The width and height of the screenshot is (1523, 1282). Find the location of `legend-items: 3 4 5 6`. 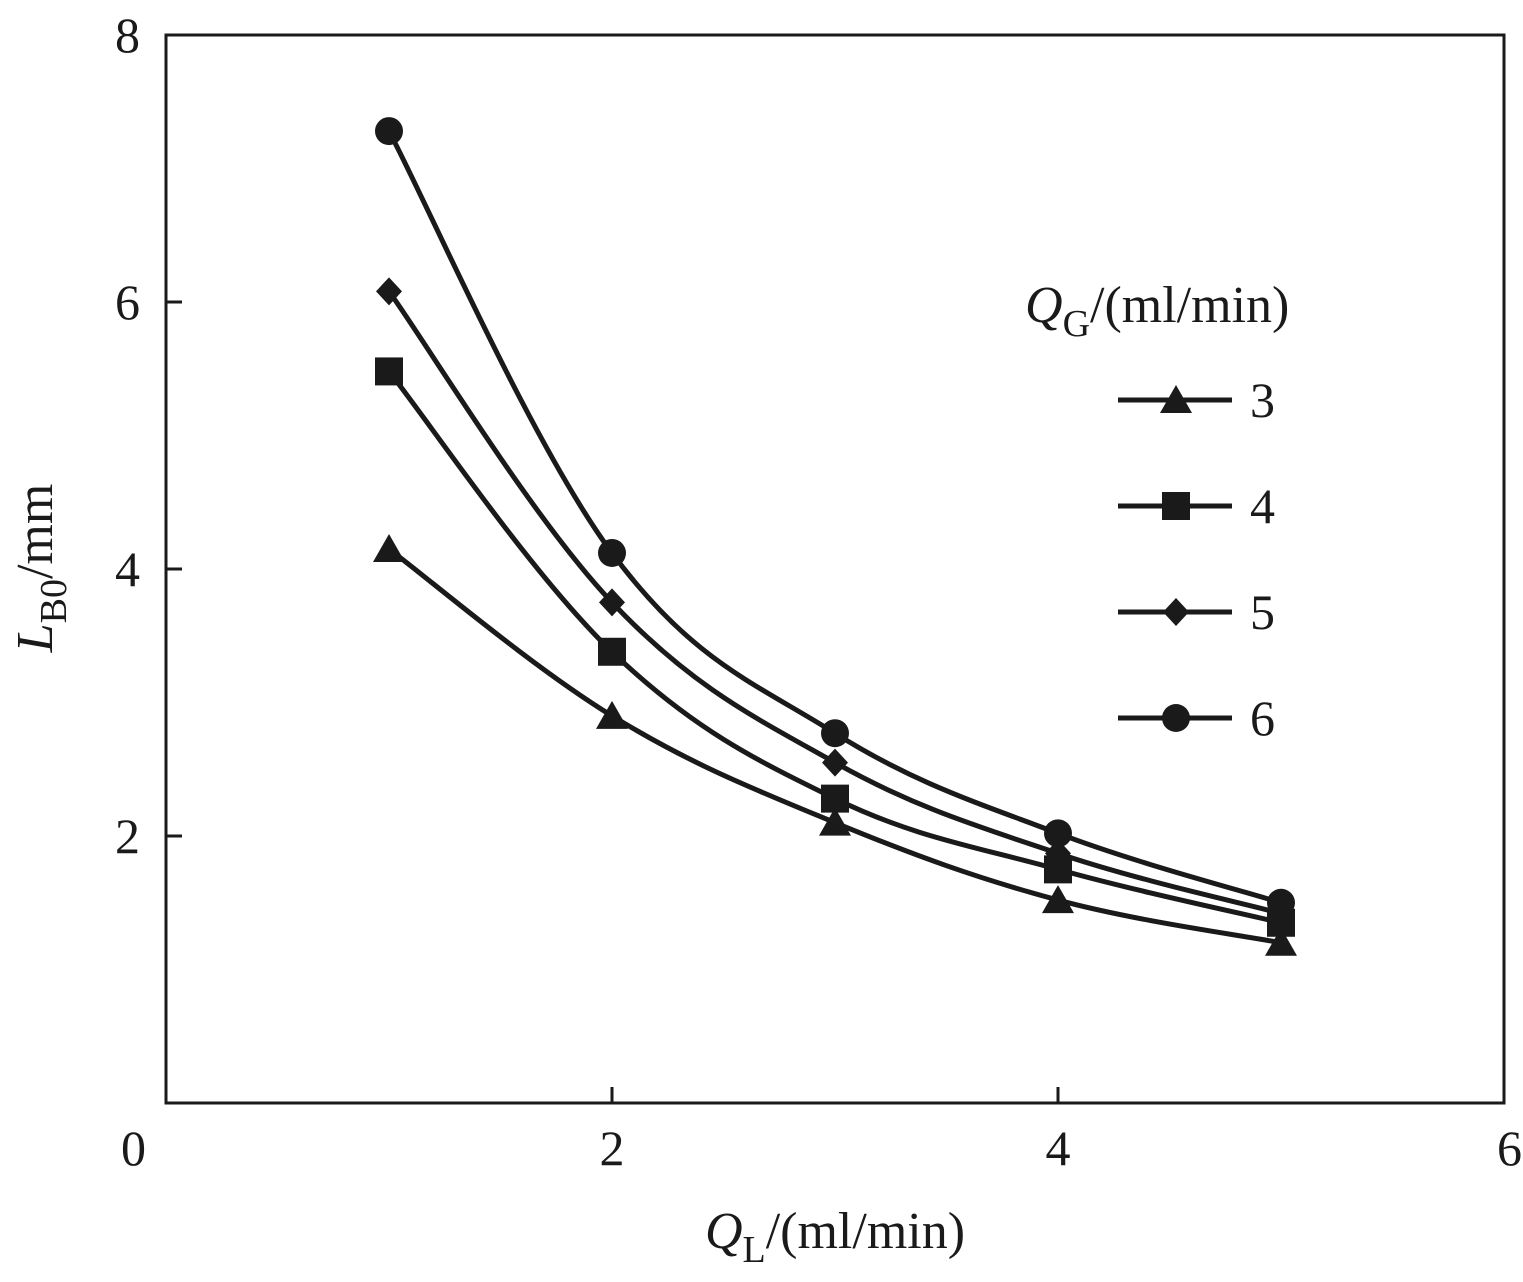

legend-items: 3 4 5 6 is located at coordinates (1196, 559).